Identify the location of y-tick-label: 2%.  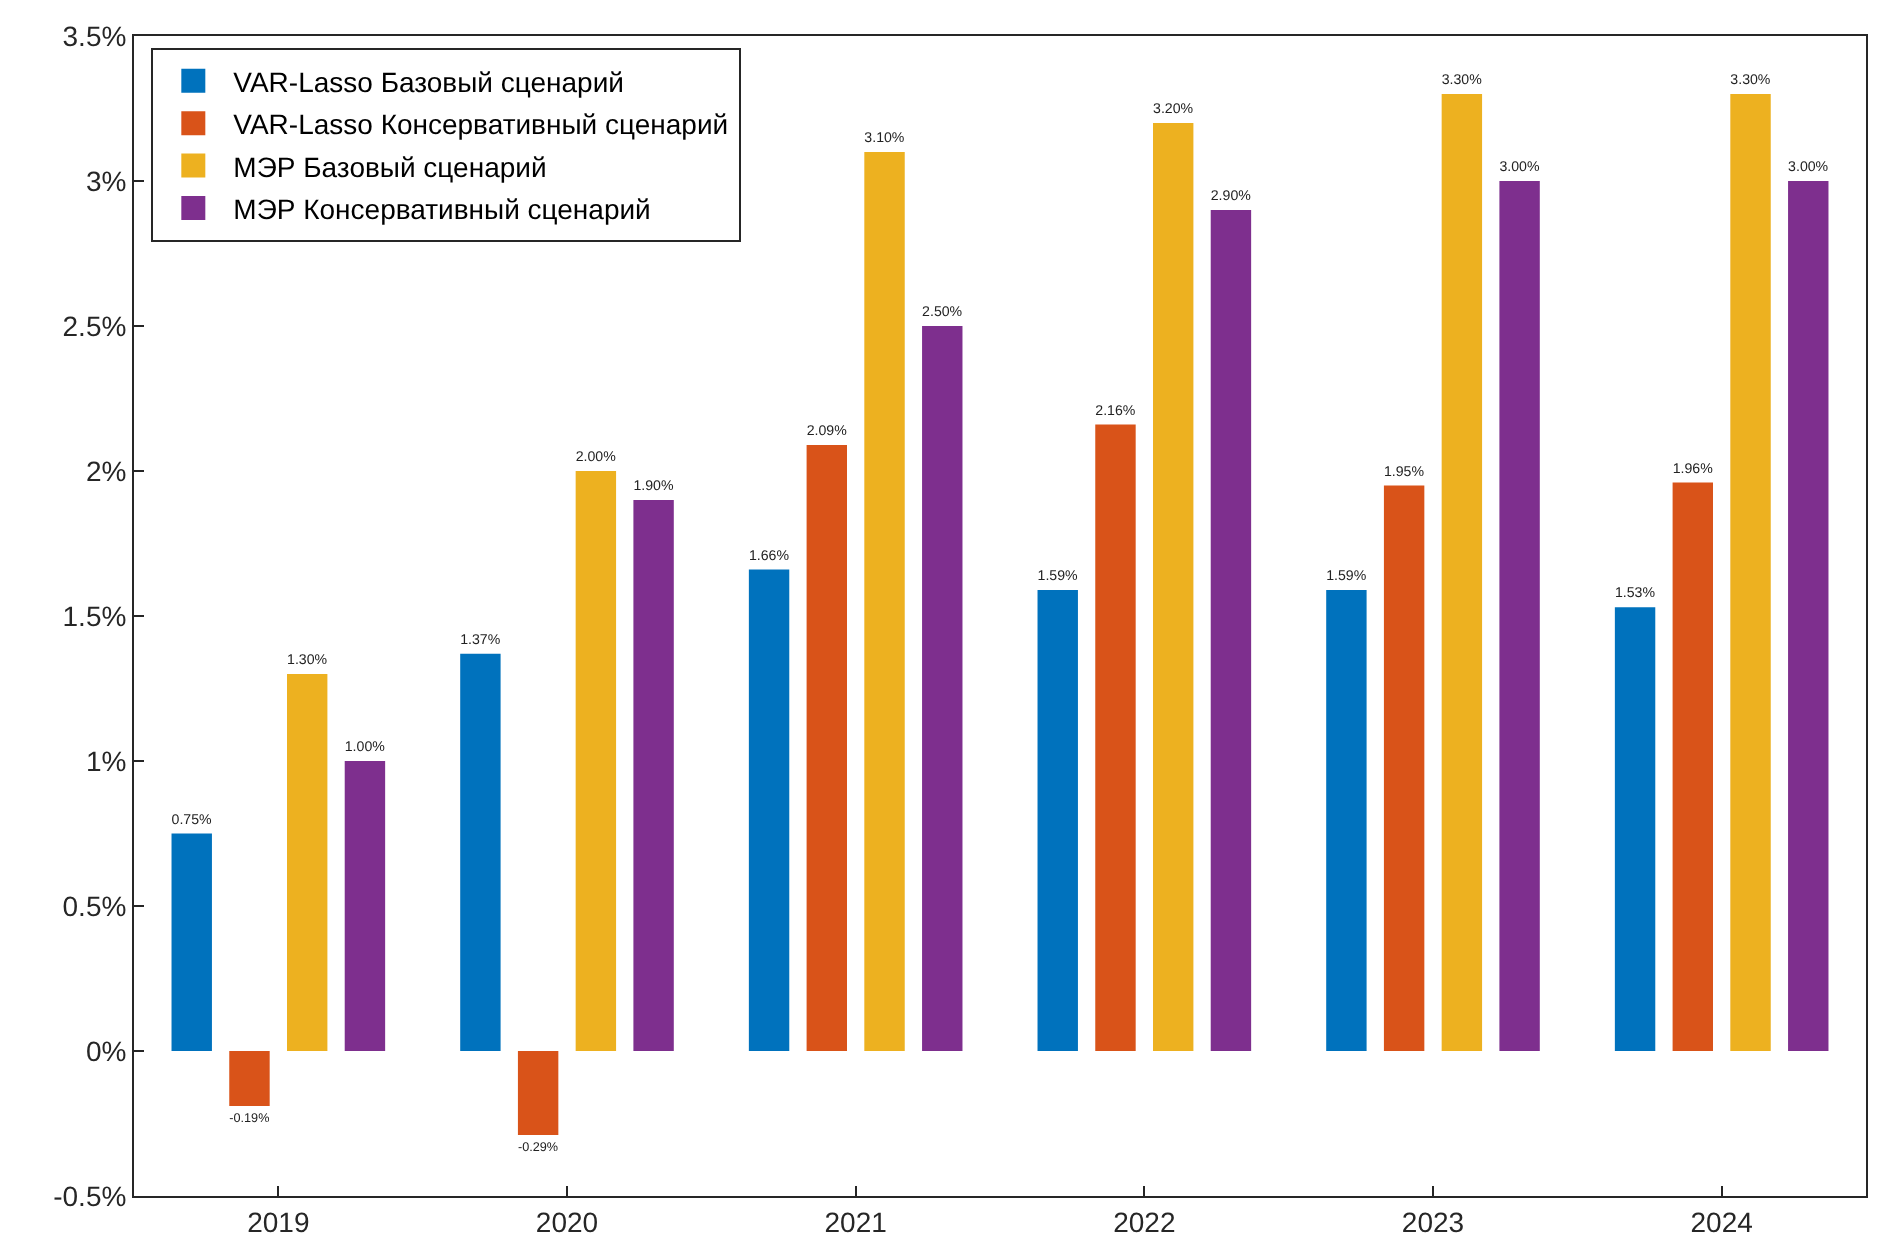
(106, 470).